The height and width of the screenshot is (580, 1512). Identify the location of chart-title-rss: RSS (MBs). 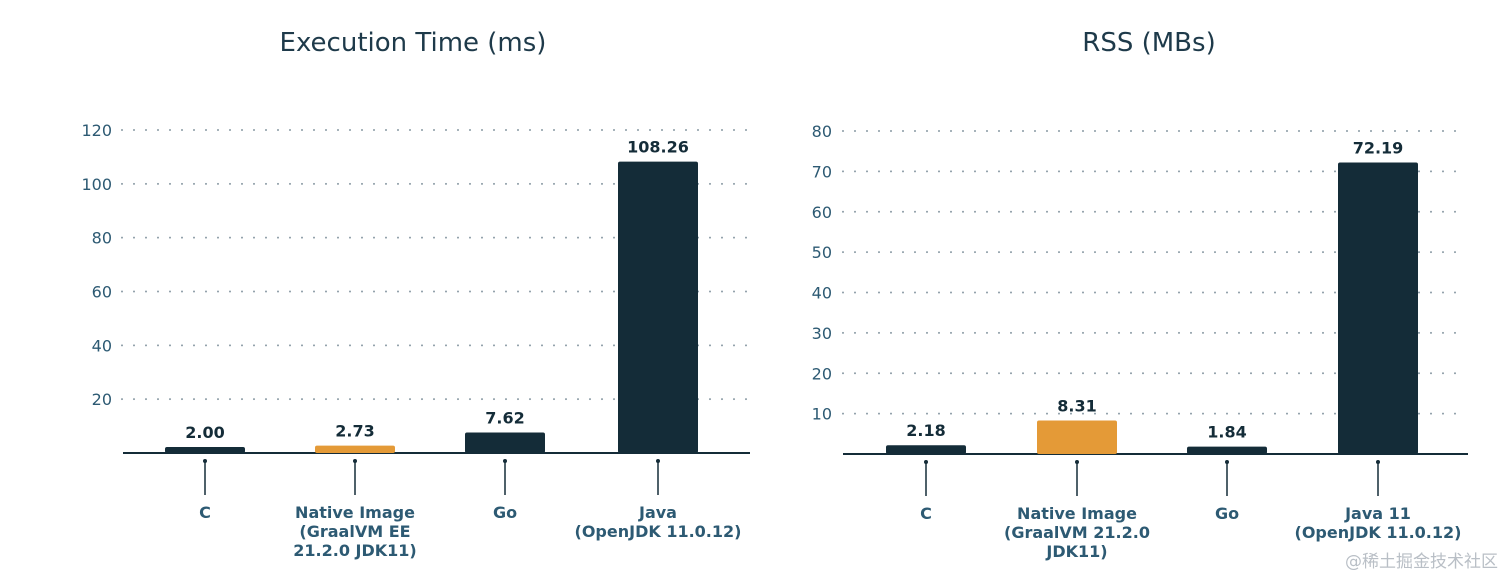
(1149, 43).